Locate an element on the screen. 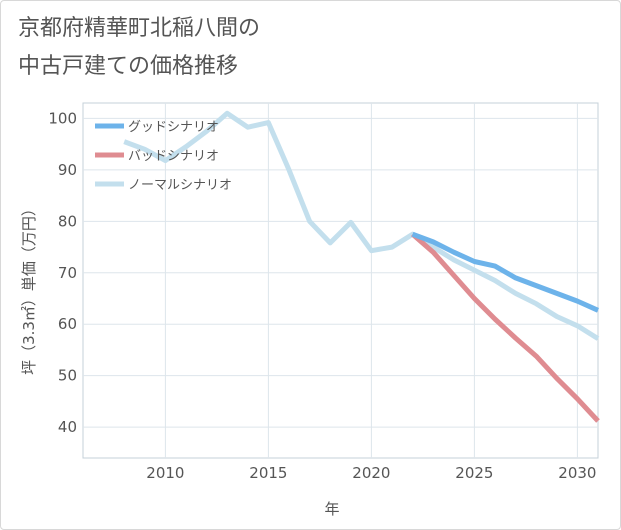  y-axis-label: 坪（3.3㎡）単価（万円） is located at coordinates (29, 288).